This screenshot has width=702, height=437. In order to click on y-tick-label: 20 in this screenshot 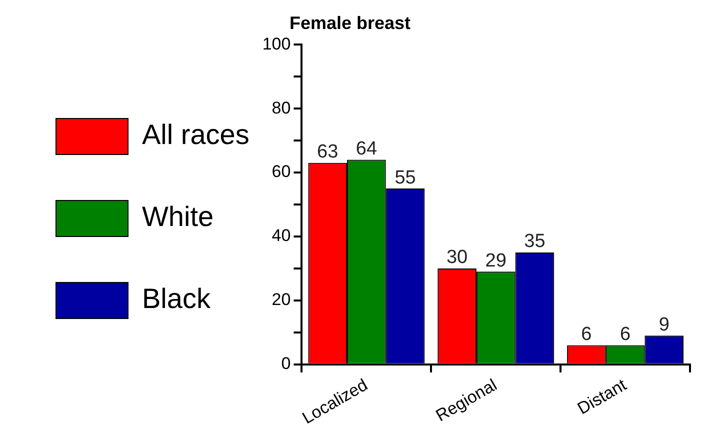, I will do `click(281, 300)`.